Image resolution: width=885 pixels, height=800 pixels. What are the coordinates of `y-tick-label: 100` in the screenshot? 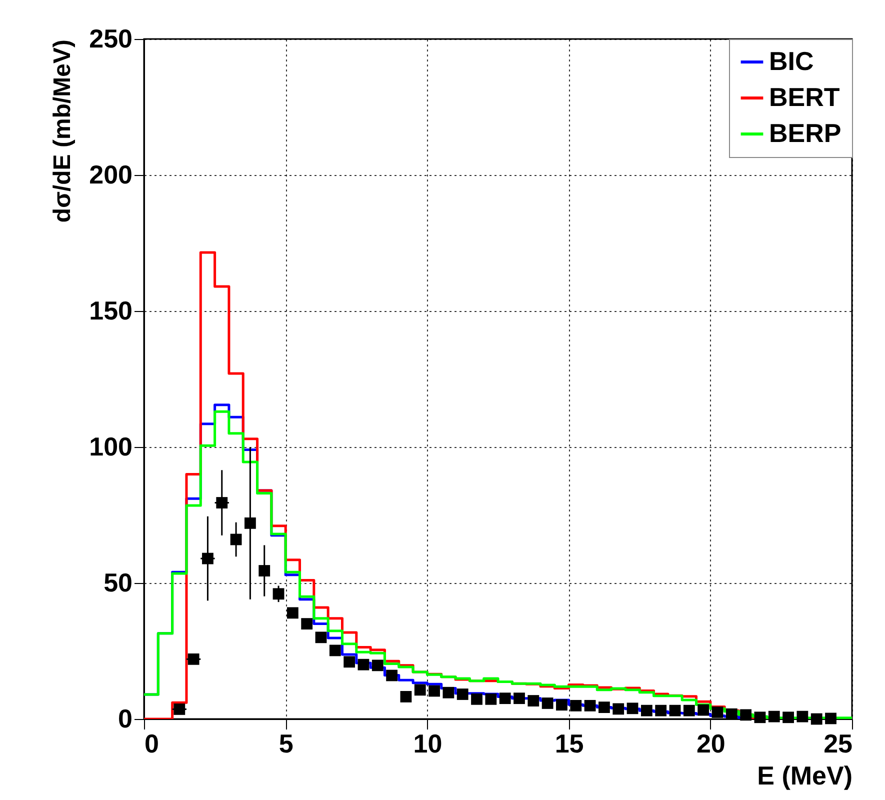 It's located at (110, 447).